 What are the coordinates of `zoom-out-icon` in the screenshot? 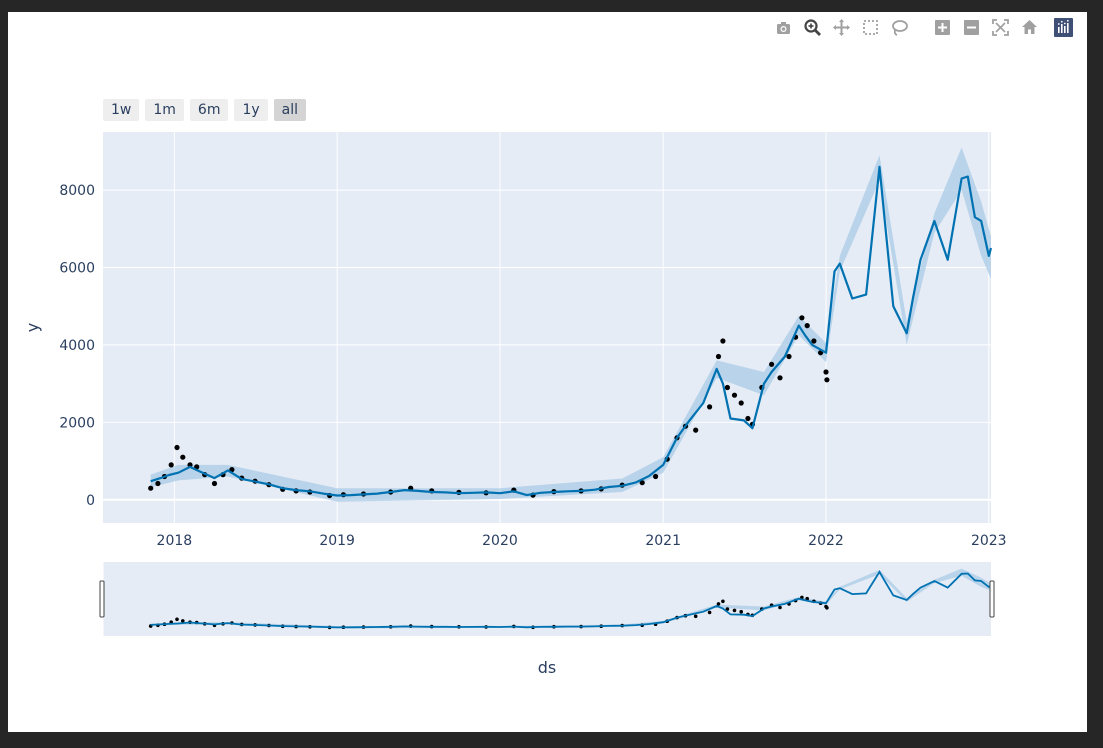 It's located at (971, 27).